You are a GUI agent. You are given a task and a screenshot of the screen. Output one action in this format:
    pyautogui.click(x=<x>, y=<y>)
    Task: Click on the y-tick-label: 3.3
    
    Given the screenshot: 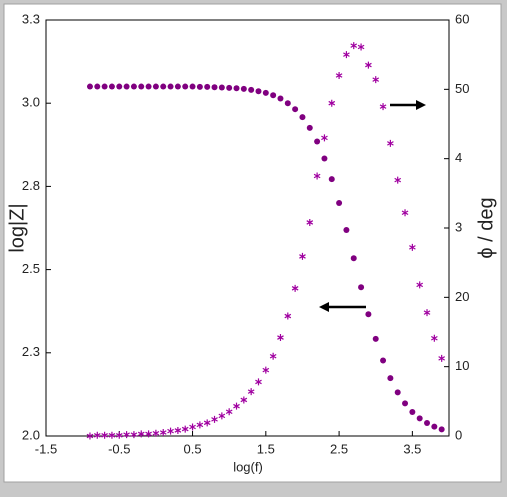 What is the action you would take?
    pyautogui.click(x=31, y=18)
    